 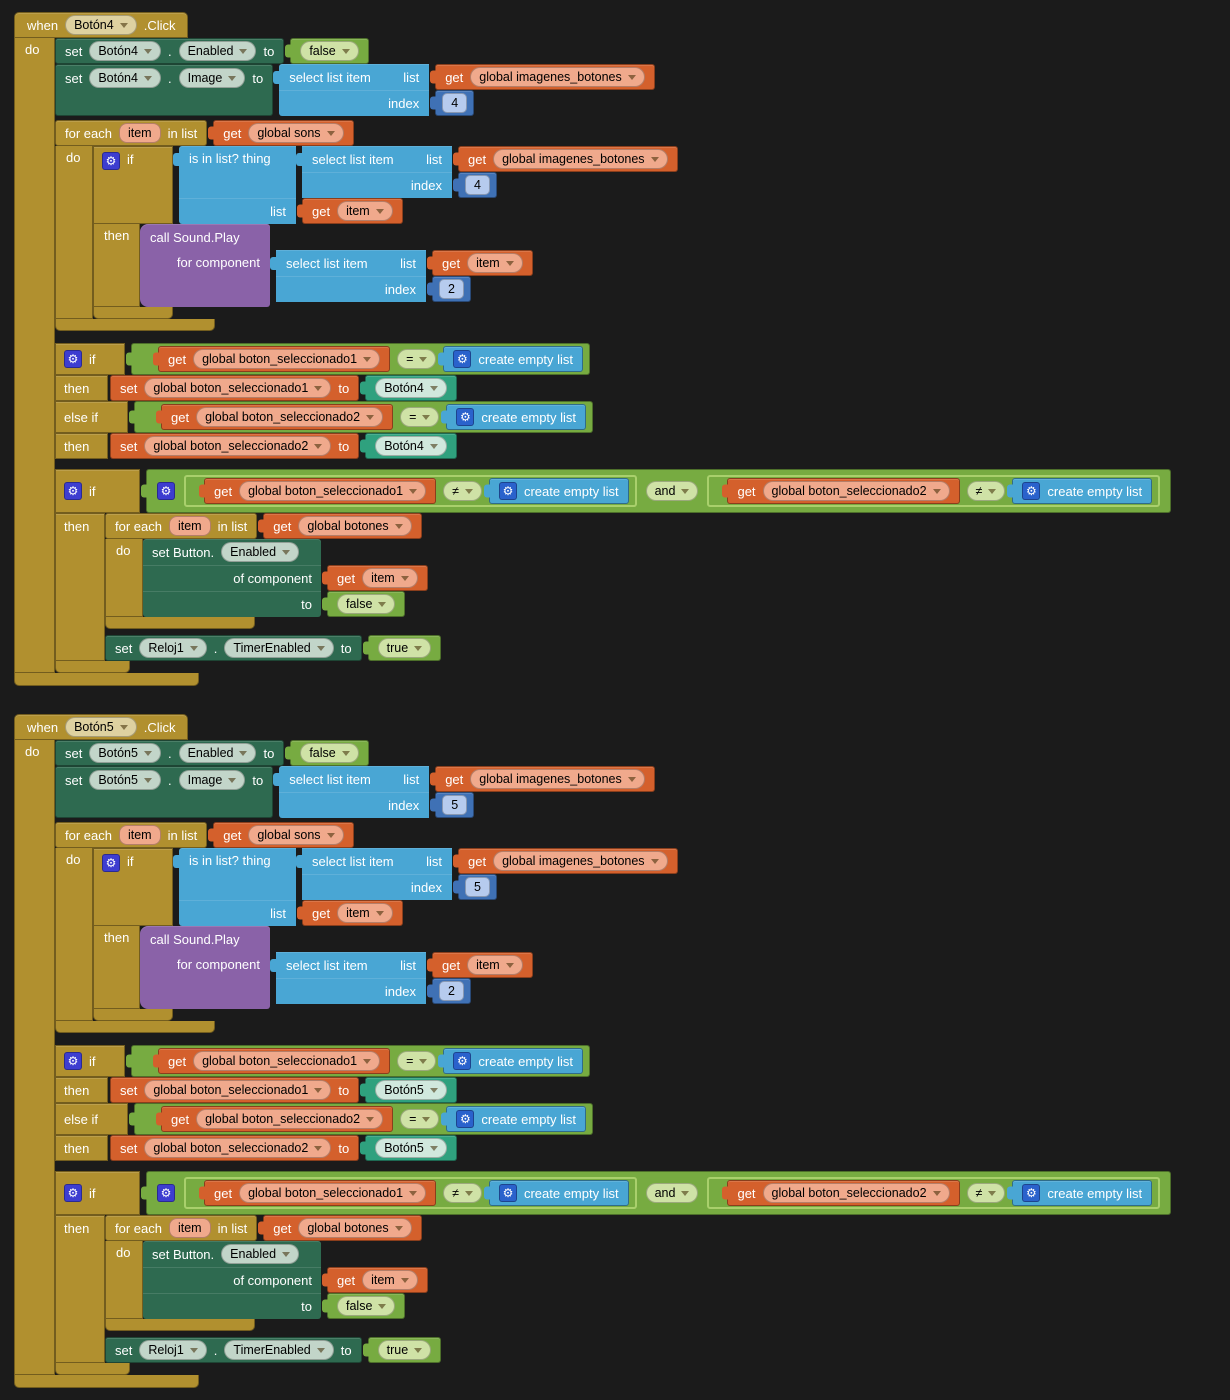 I want to click on set-image-statement: set Botón4 . Image to select list item, so click(x=355, y=90).